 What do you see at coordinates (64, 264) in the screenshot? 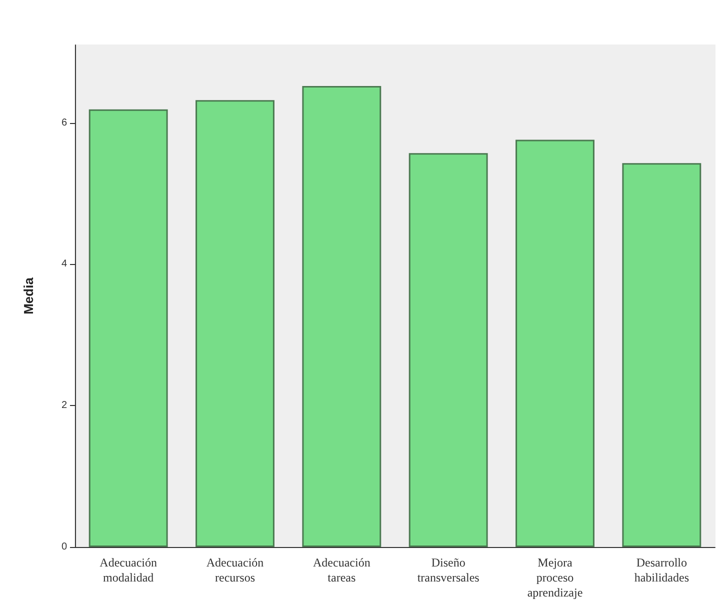
I see `y-tick-label: 4` at bounding box center [64, 264].